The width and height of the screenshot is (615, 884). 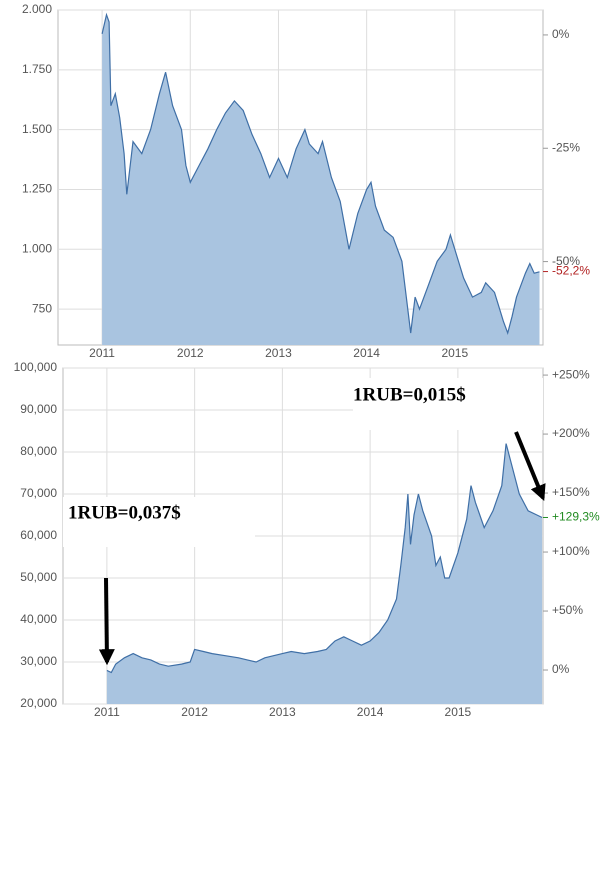 I want to click on y2-tick-label: +250%, so click(x=571, y=374).